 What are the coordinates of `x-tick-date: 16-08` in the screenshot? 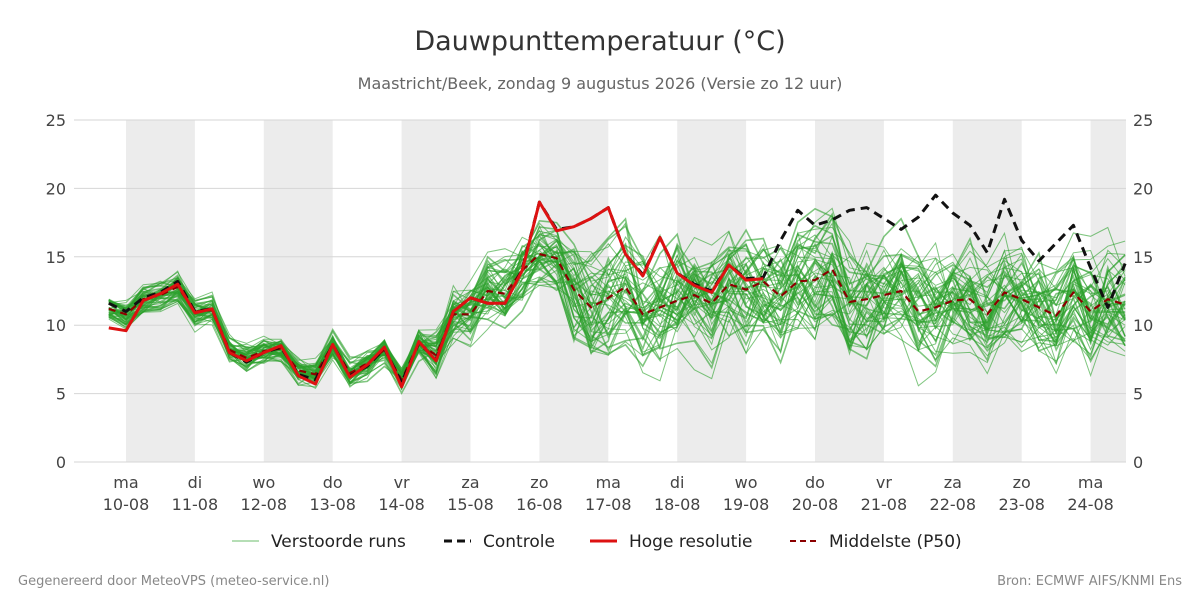 It's located at (539, 504).